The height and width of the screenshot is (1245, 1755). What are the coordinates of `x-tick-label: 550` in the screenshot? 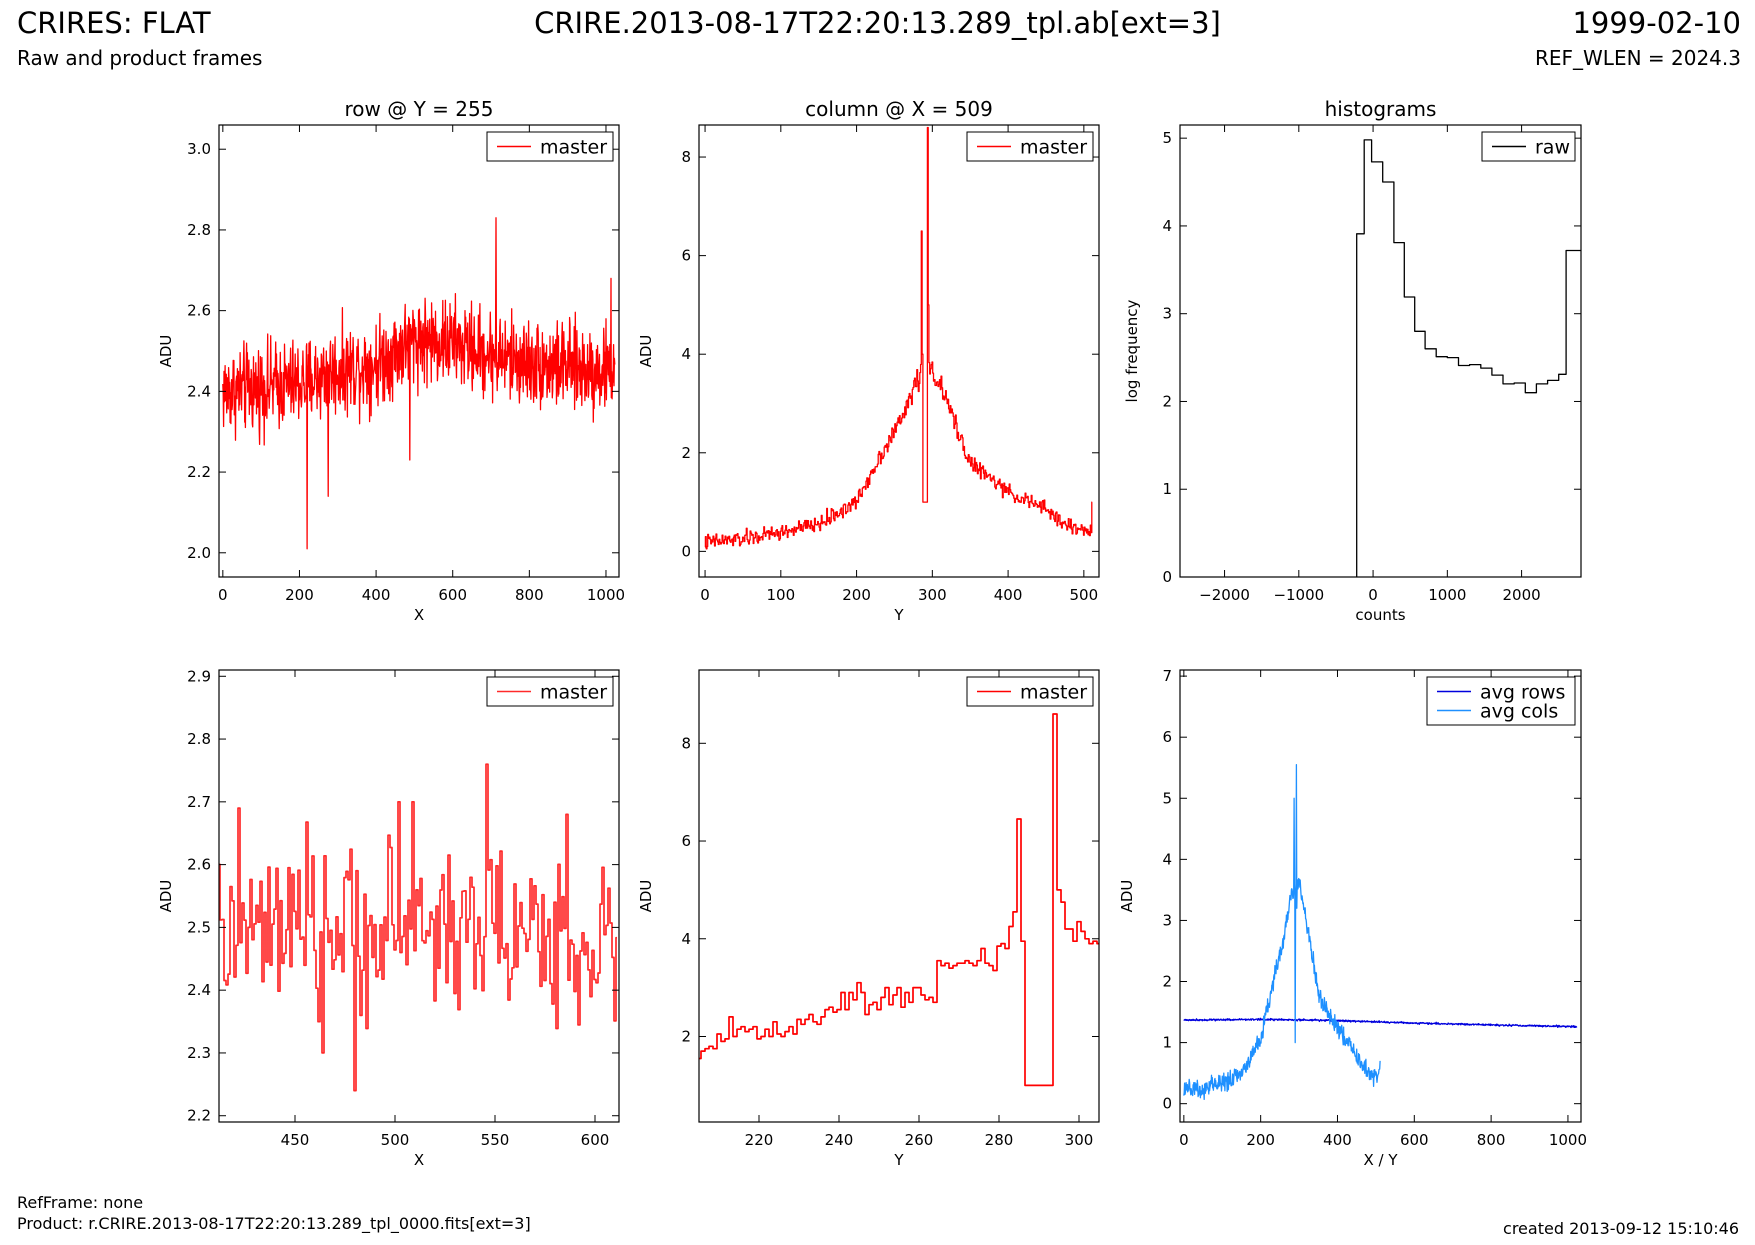 It's located at (495, 1140).